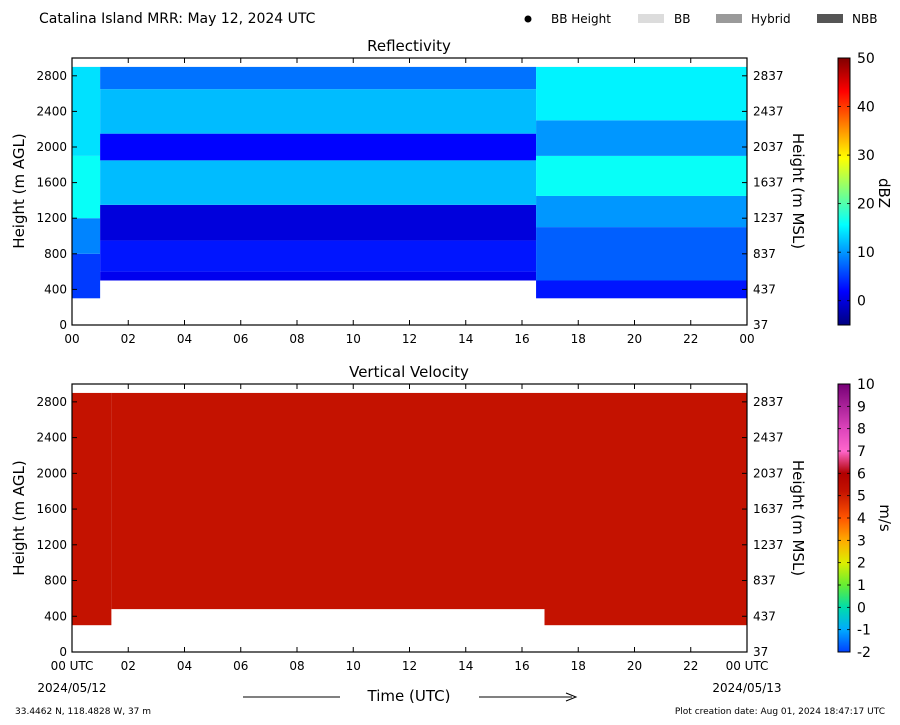 This screenshot has width=900, height=725. What do you see at coordinates (409, 46) in the screenshot?
I see `reflectivity-title: Reflectivity` at bounding box center [409, 46].